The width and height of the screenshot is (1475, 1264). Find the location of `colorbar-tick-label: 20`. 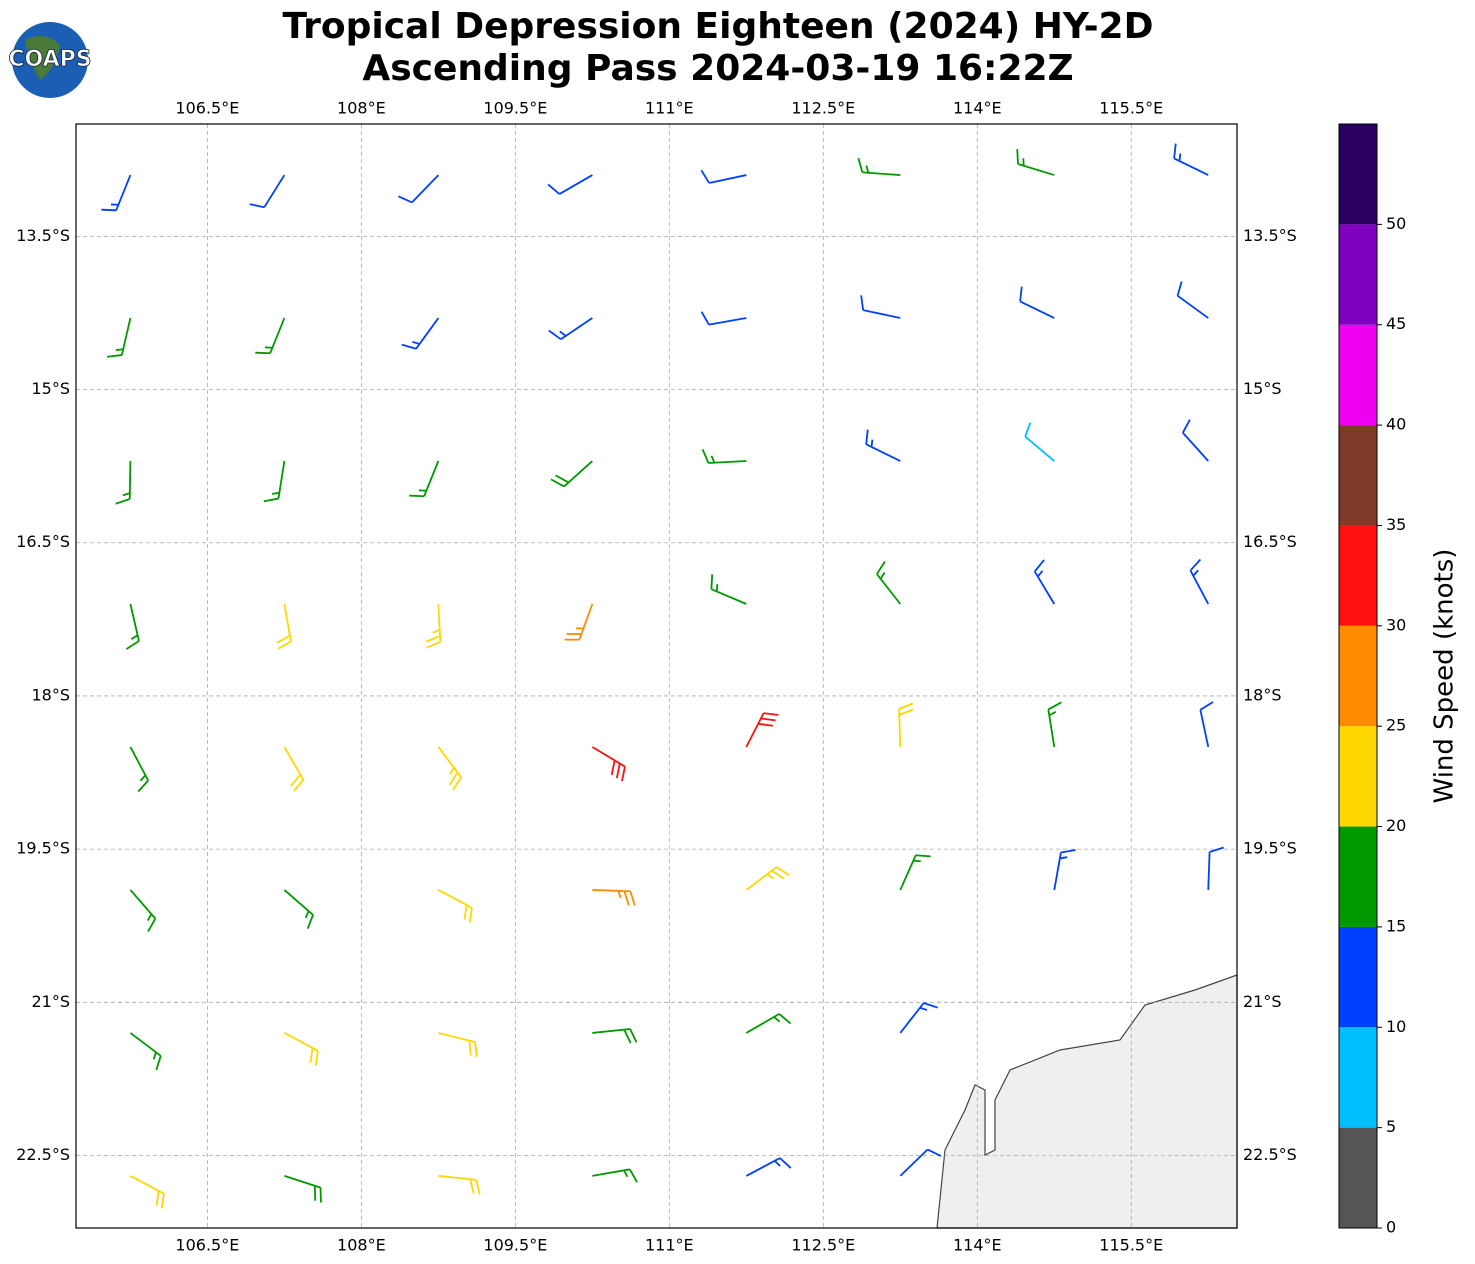

colorbar-tick-label: 20 is located at coordinates (1396, 825).